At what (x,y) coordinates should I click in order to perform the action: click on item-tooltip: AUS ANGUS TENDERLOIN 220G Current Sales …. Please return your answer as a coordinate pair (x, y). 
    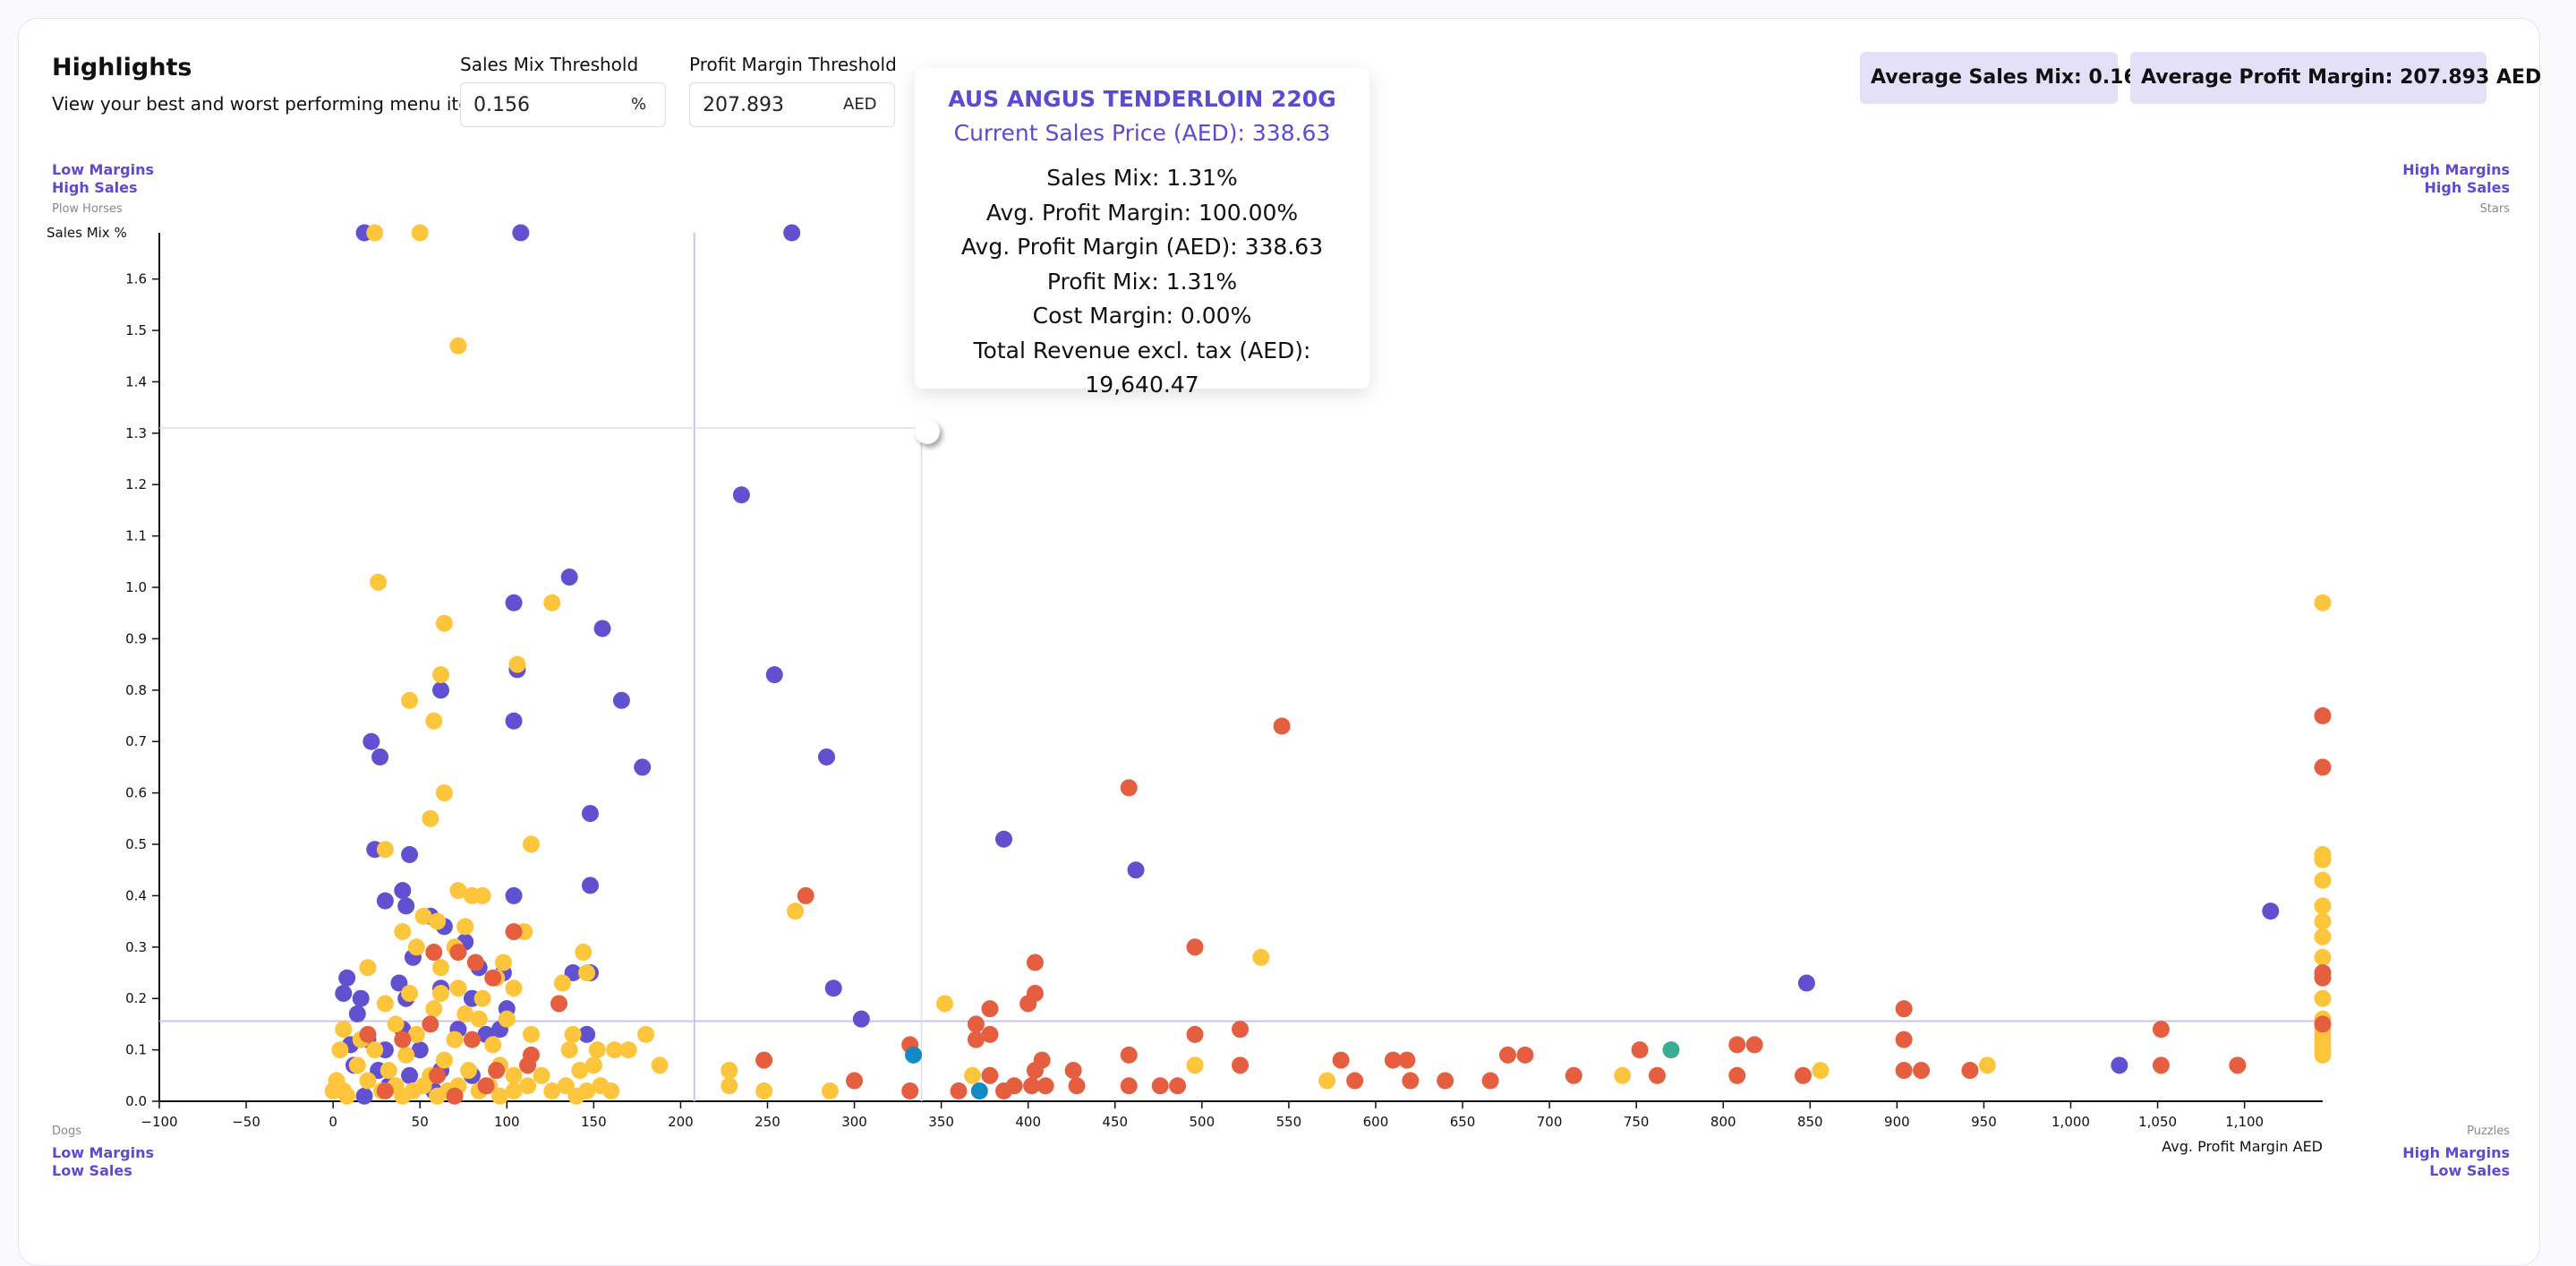
    Looking at the image, I should click on (1142, 233).